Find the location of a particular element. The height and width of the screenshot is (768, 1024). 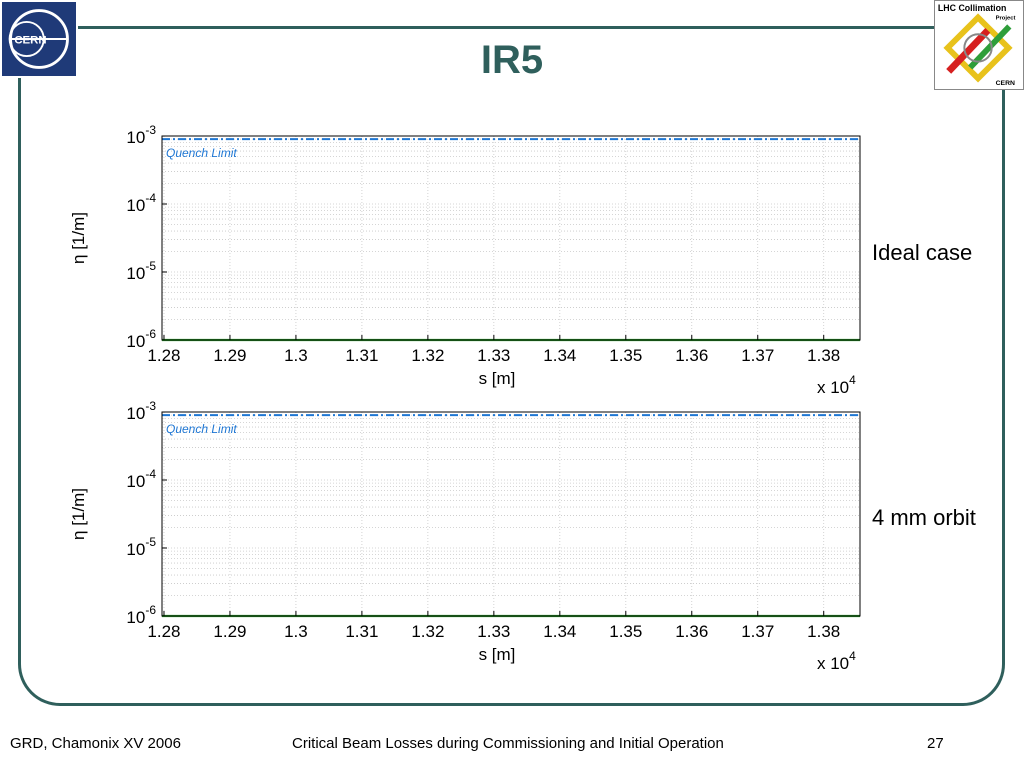

lhc-collimation-graphic: LHC Collimation Project CERN is located at coordinates (977, 45).